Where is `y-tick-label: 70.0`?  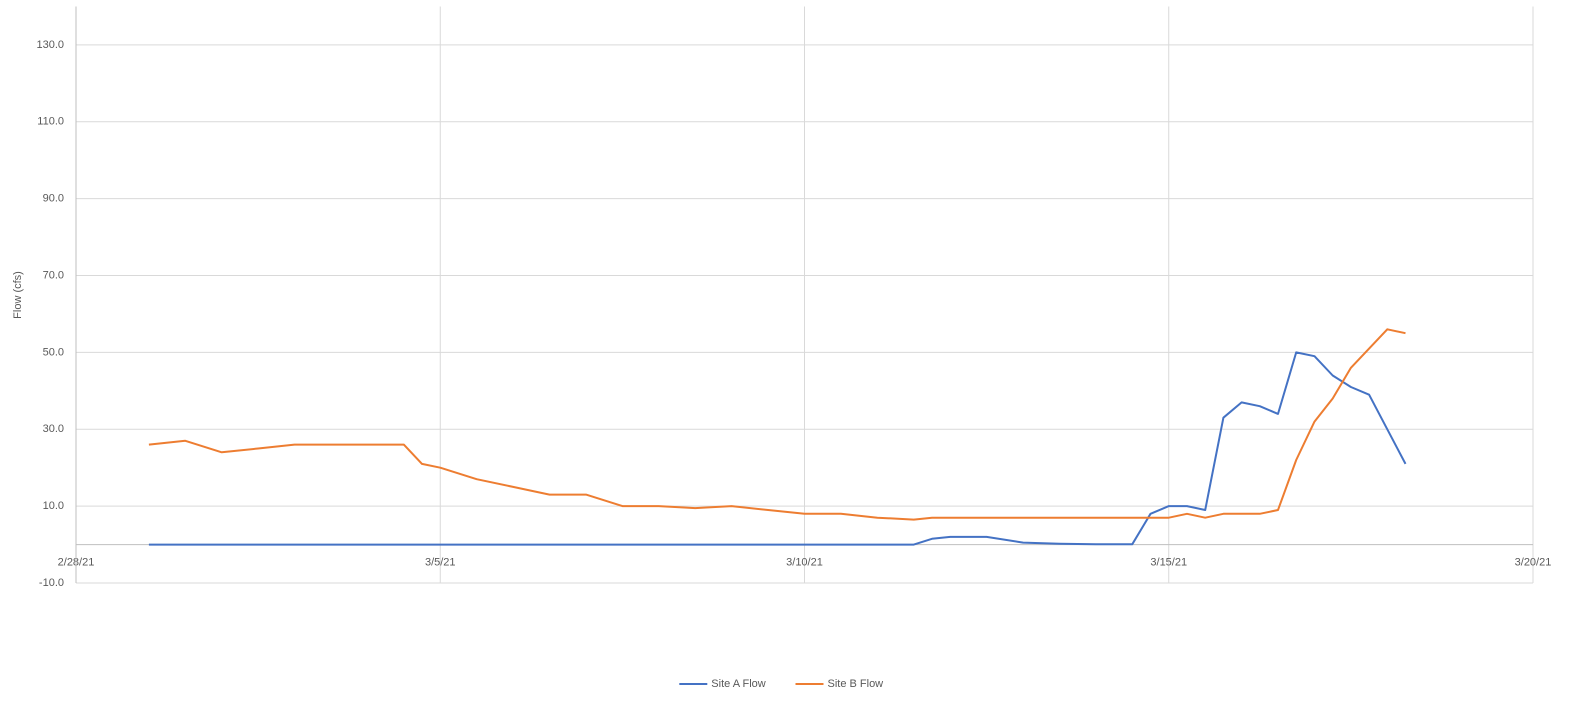
y-tick-label: 70.0 is located at coordinates (53, 275).